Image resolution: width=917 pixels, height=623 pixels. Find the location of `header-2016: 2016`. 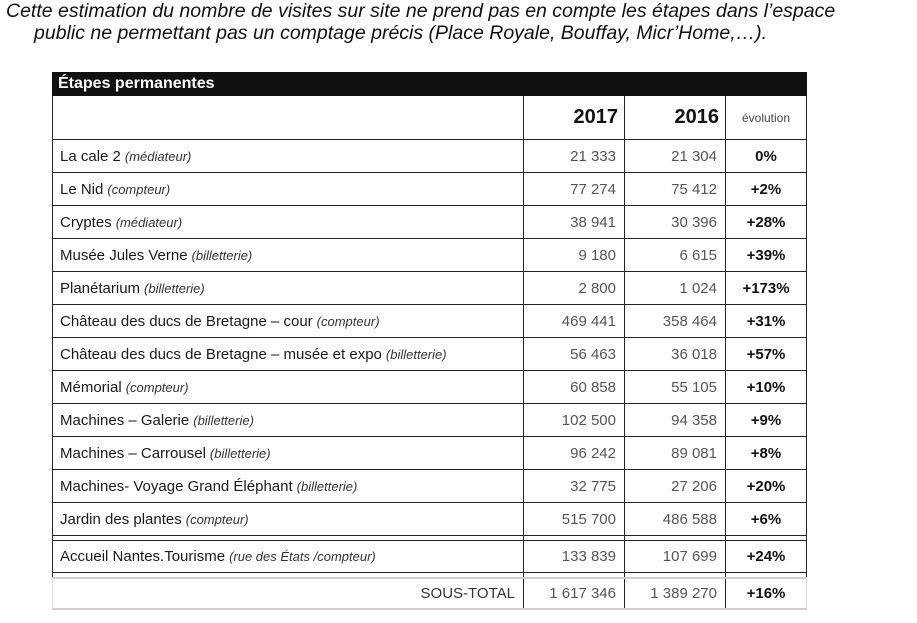

header-2016: 2016 is located at coordinates (675, 117).